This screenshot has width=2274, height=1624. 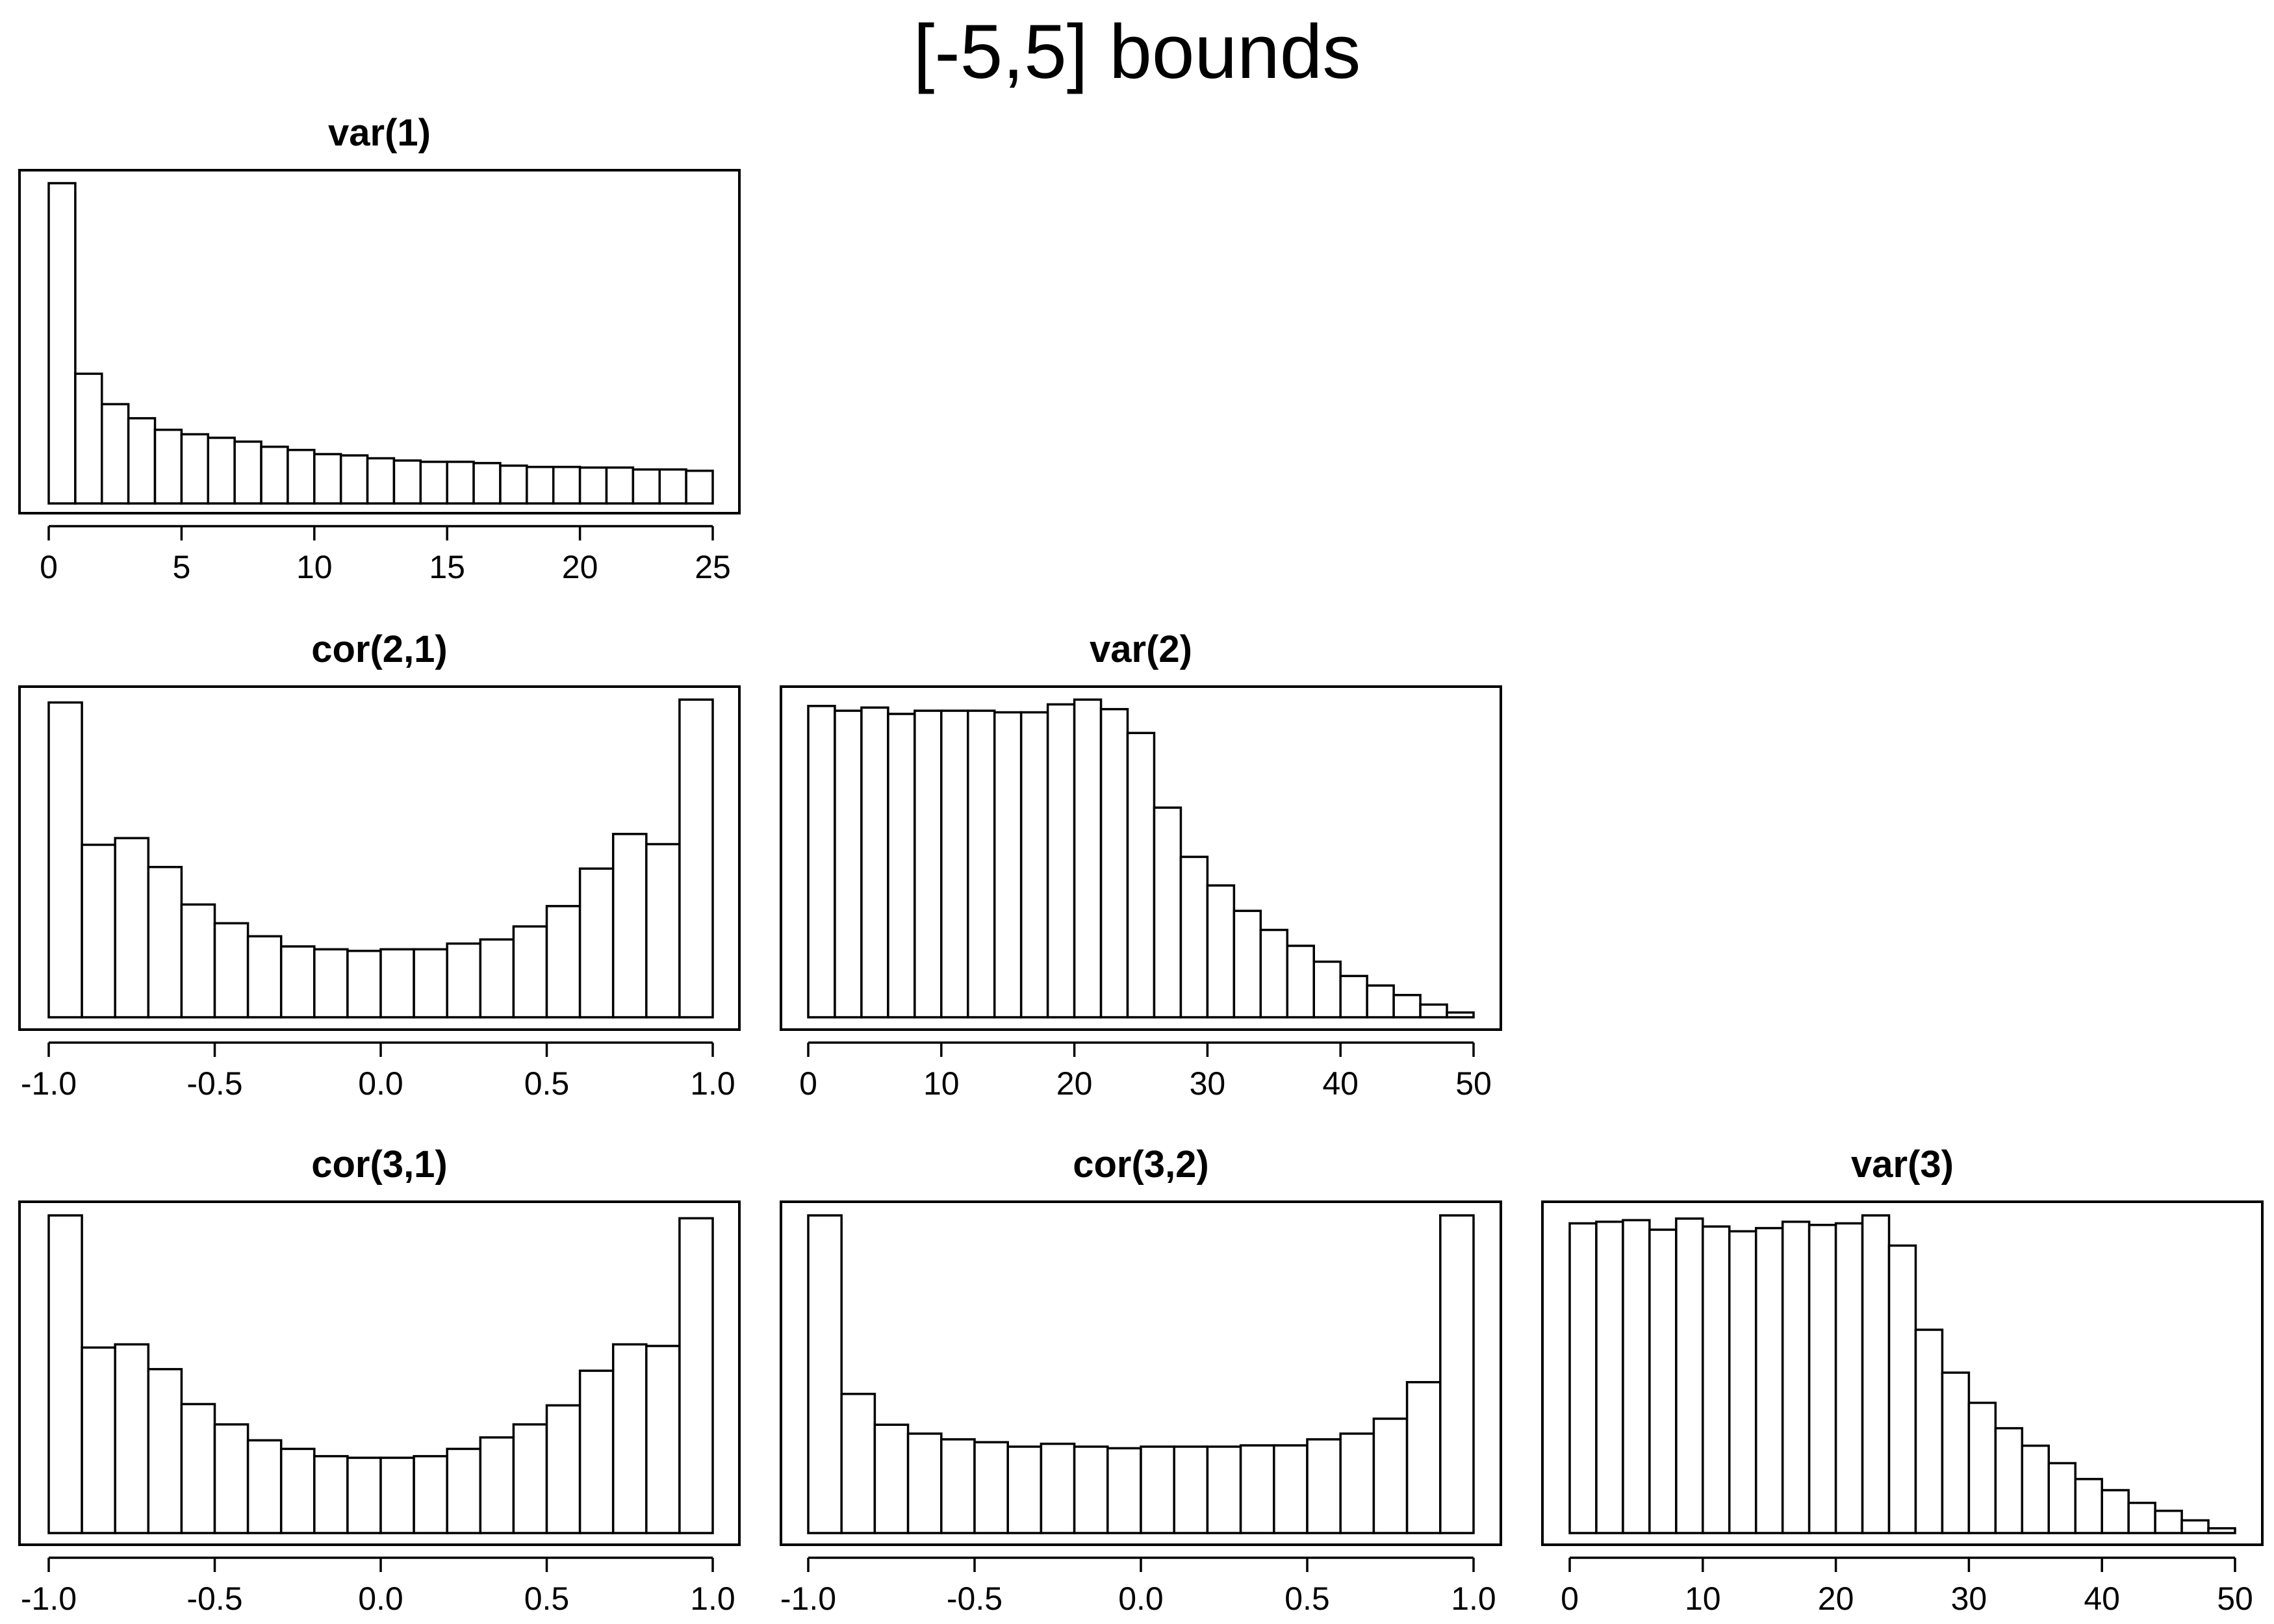 I want to click on x-tick-label: 40, so click(x=2102, y=1598).